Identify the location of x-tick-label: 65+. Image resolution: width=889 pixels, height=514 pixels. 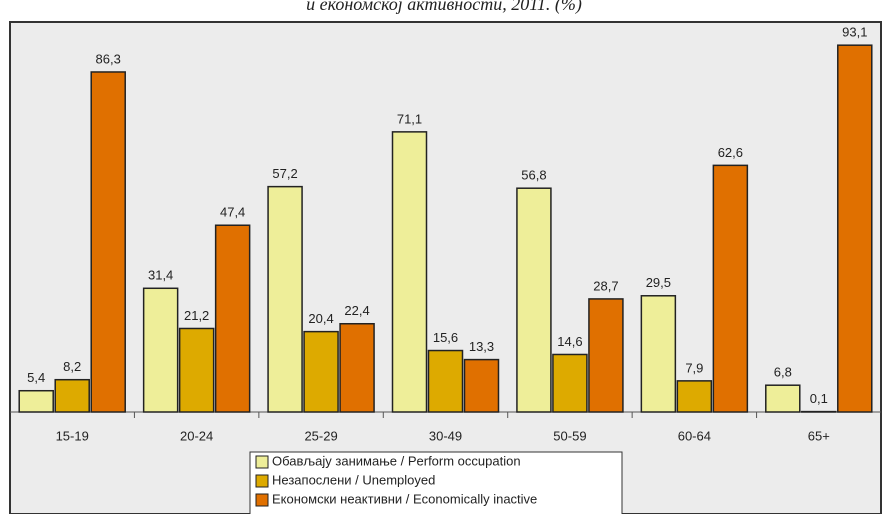
(819, 435).